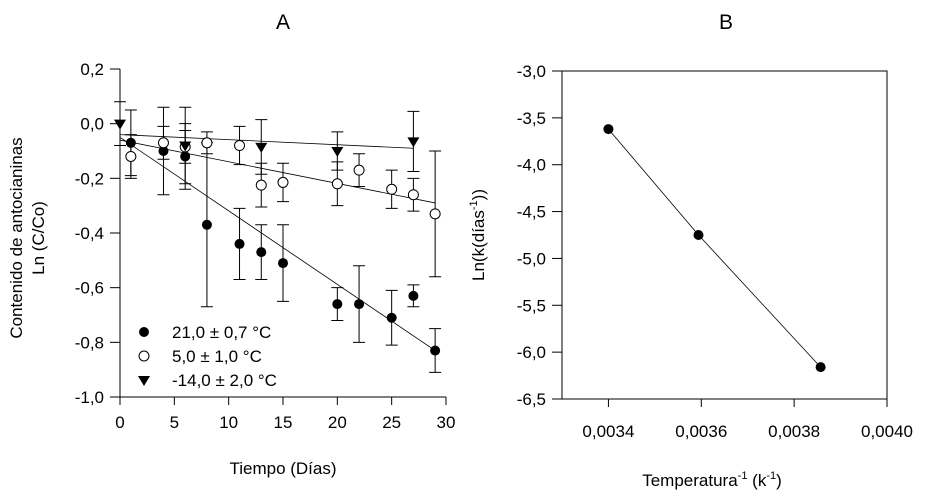 This screenshot has height=503, width=930. I want to click on chart-a-xtick-label: 25, so click(391, 422).